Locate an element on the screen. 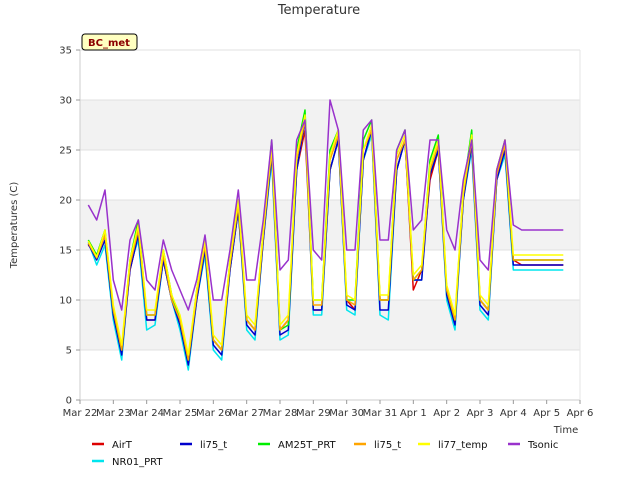  legend-label: li77_temp is located at coordinates (462, 445).